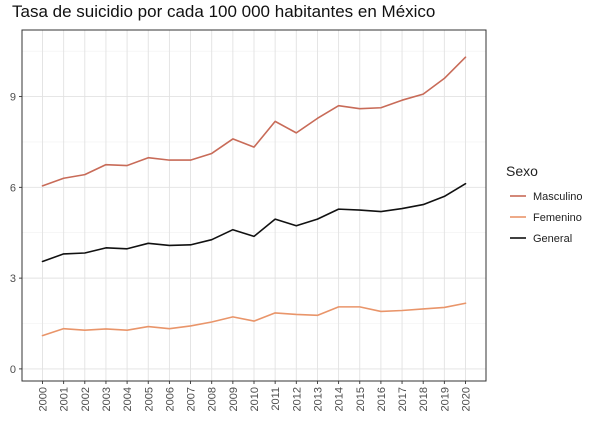  What do you see at coordinates (149, 399) in the screenshot?
I see `x-tick-label: 2005` at bounding box center [149, 399].